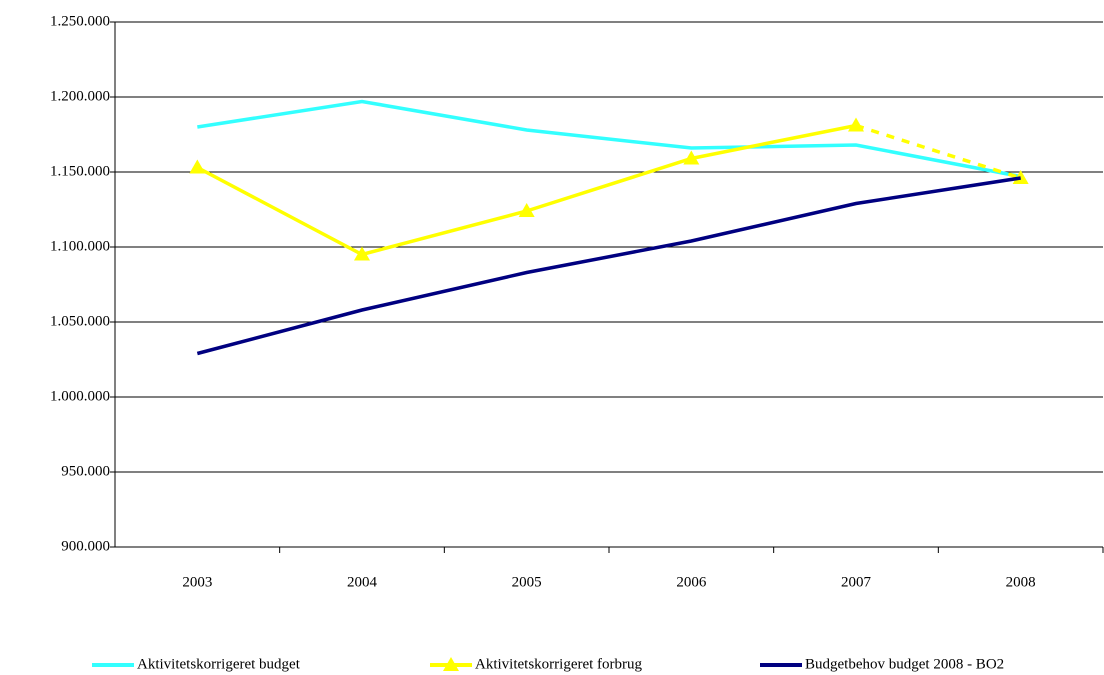  Describe the element at coordinates (527, 582) in the screenshot. I see `x-tick-label: 2005` at that location.